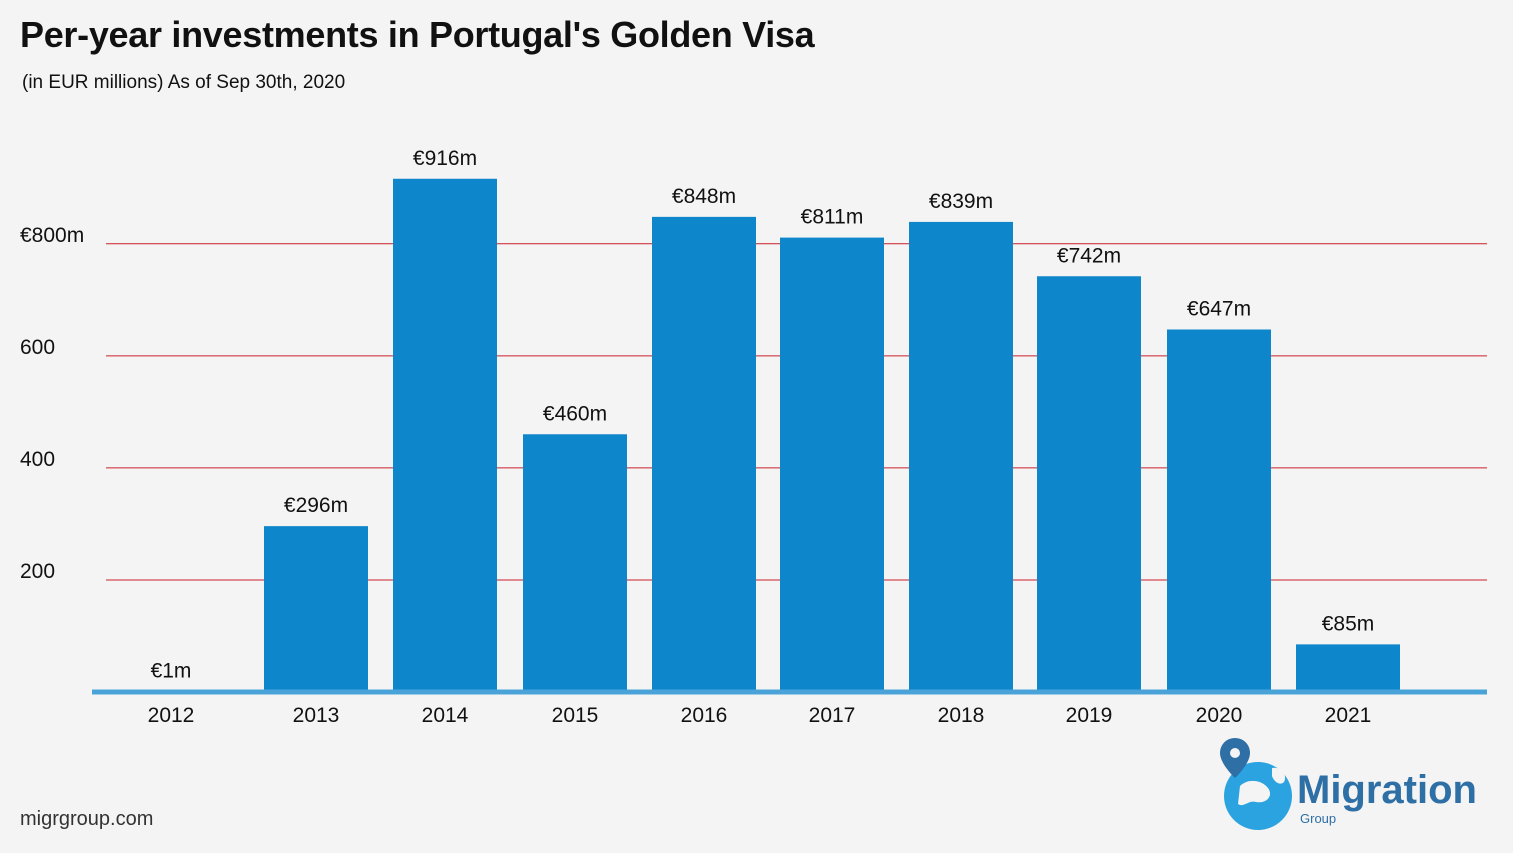  Describe the element at coordinates (1348, 715) in the screenshot. I see `x-tick-label: 2021` at that location.